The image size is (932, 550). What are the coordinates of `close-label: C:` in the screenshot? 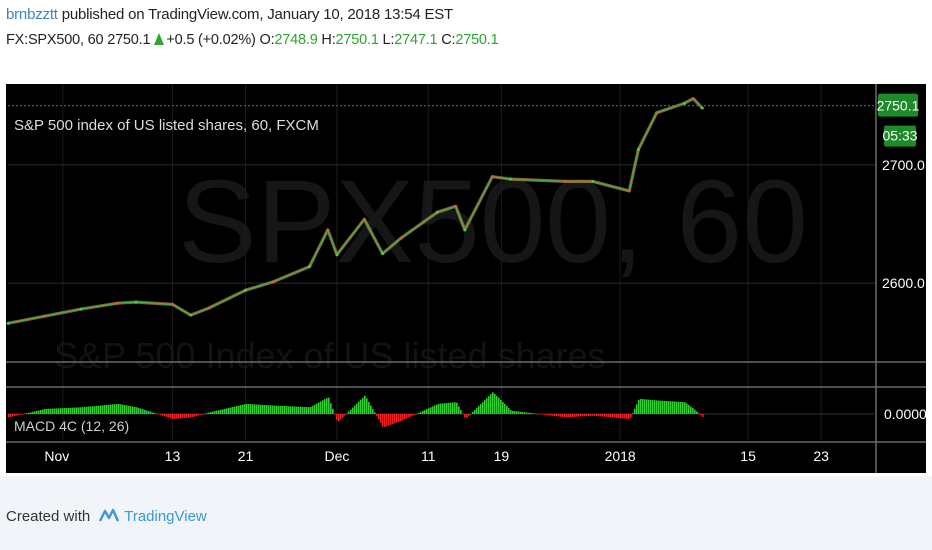 It's located at (448, 40).